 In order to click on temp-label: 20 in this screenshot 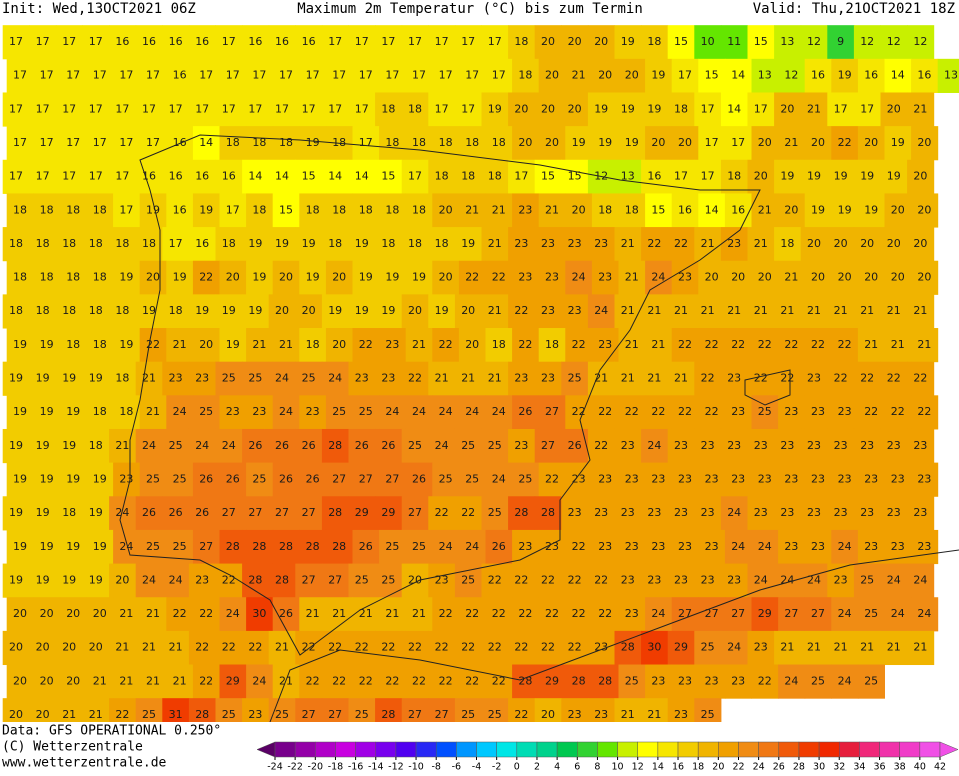, I will do `click(339, 277)`.